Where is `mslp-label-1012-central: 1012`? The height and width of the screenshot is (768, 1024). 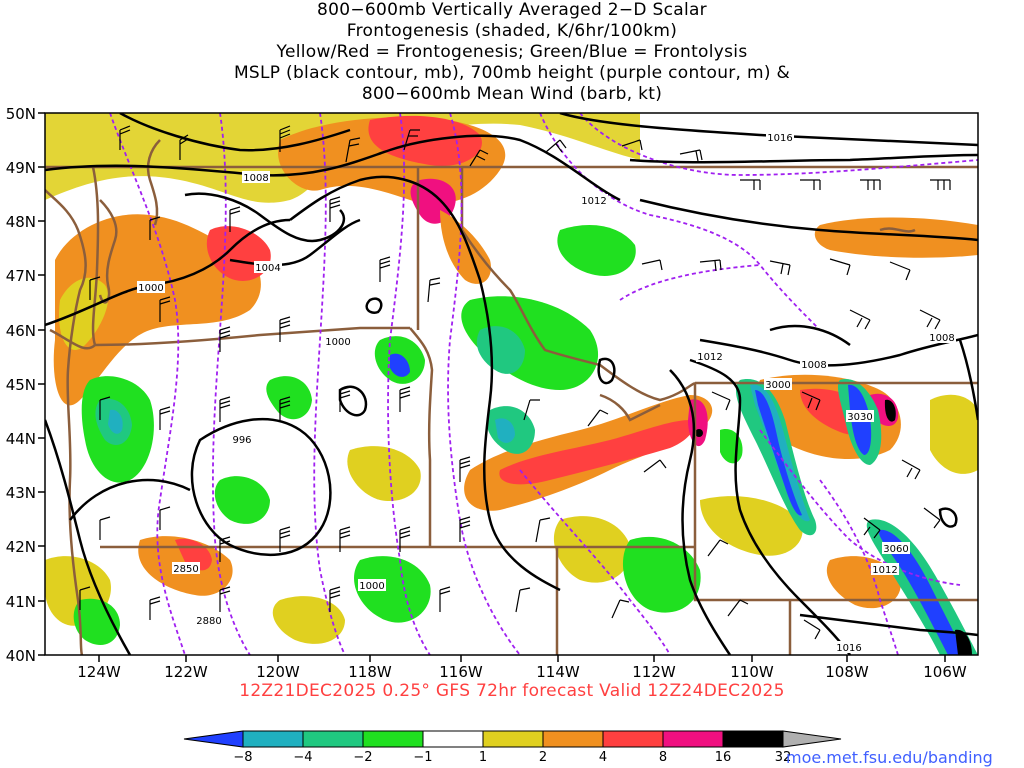
mslp-label-1012-central: 1012 is located at coordinates (709, 357).